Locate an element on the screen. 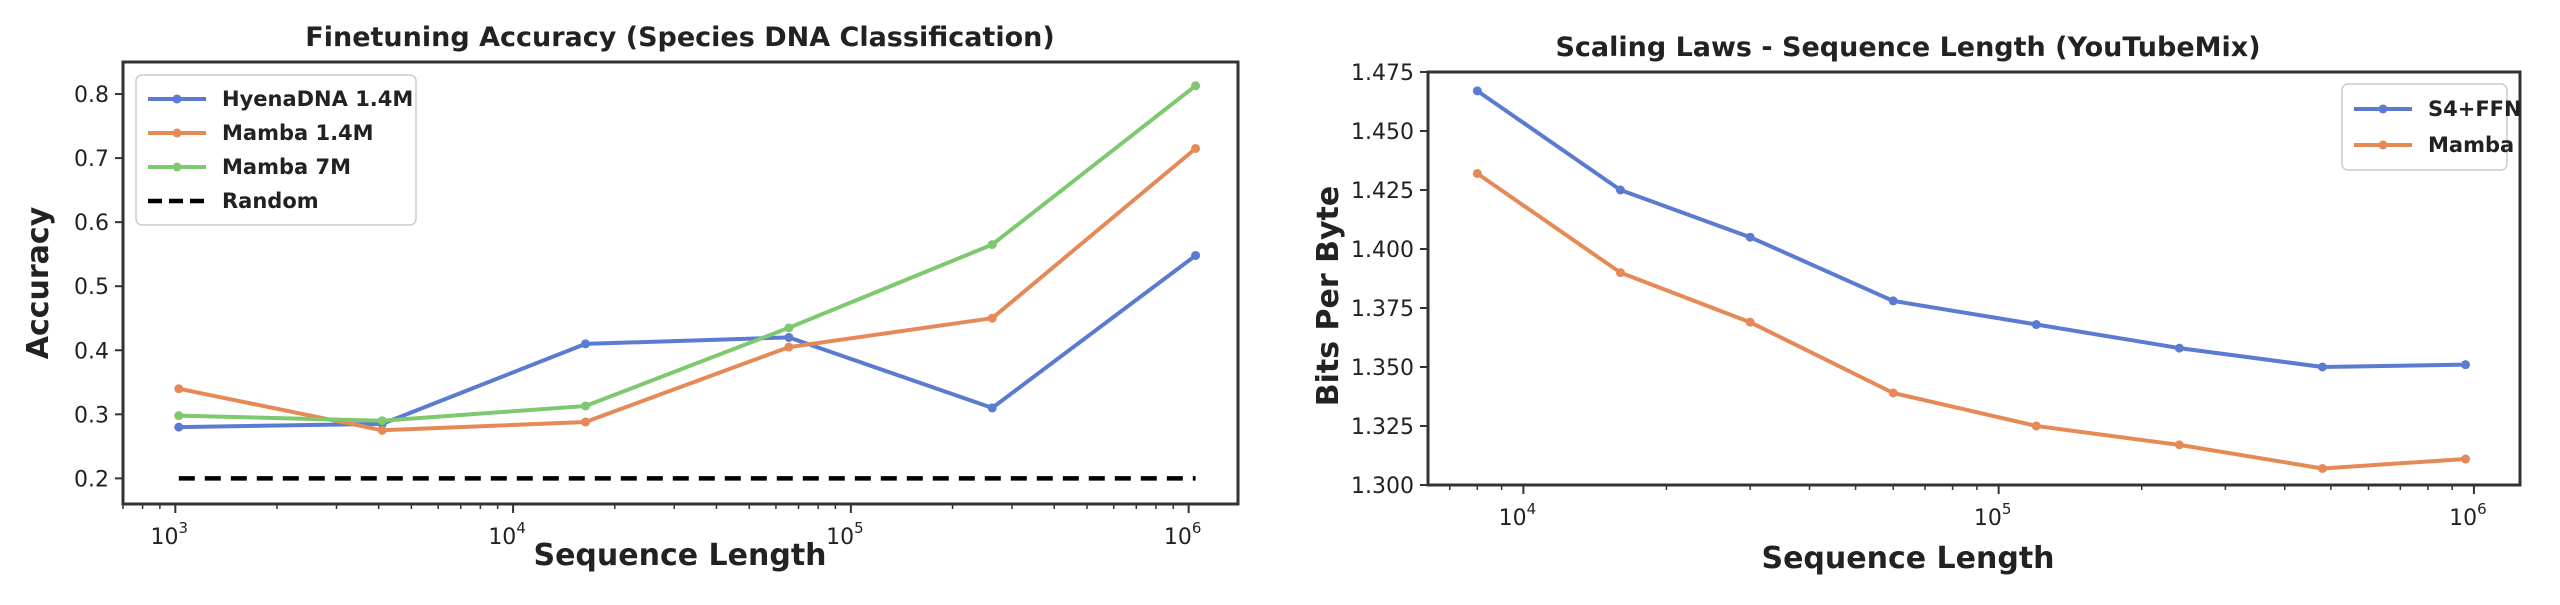 The width and height of the screenshot is (2560, 605). y-tick-label: 0.4 is located at coordinates (91, 351).